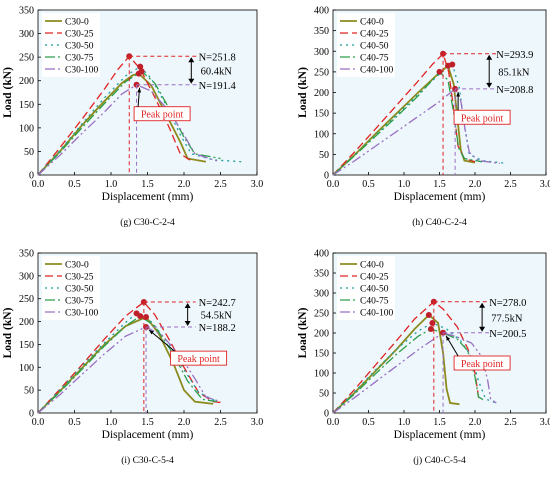 Image resolution: width=550 pixels, height=482 pixels. I want to click on peak-high-label: N=278.0, so click(507, 303).